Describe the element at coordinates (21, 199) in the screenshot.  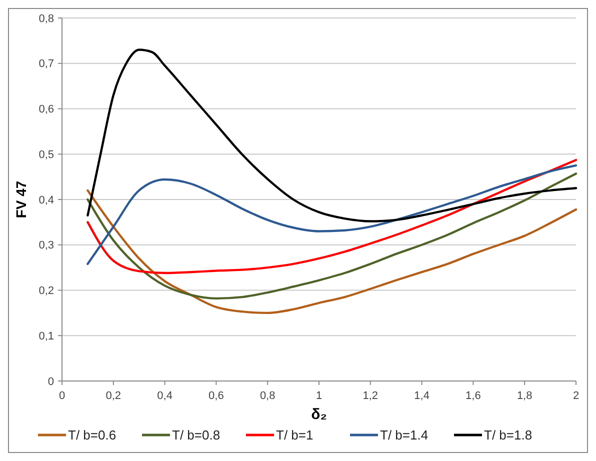
I see `y-axis-title: FV 47` at that location.